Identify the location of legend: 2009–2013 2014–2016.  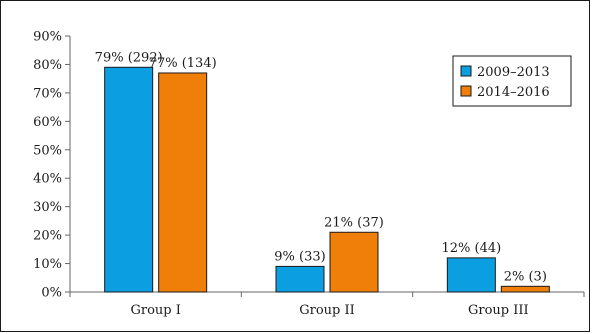
(512, 81).